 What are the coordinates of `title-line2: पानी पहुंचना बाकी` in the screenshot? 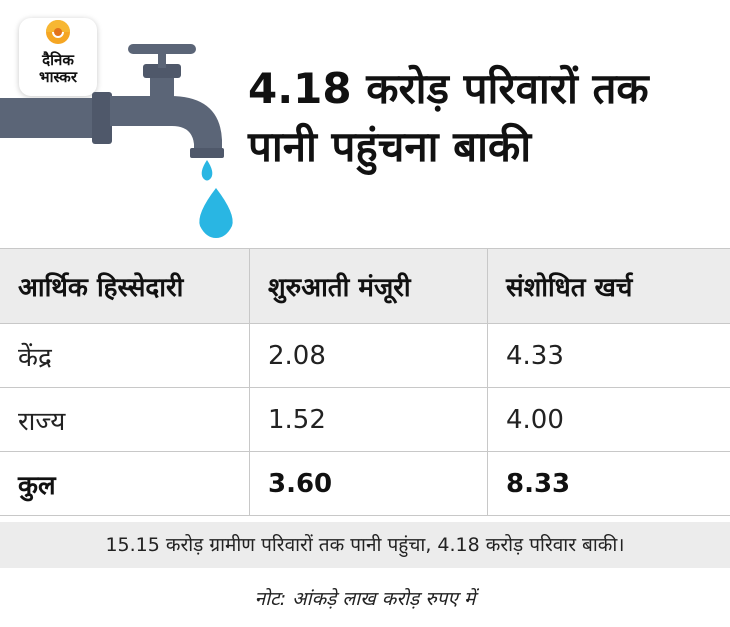 It's located at (390, 146).